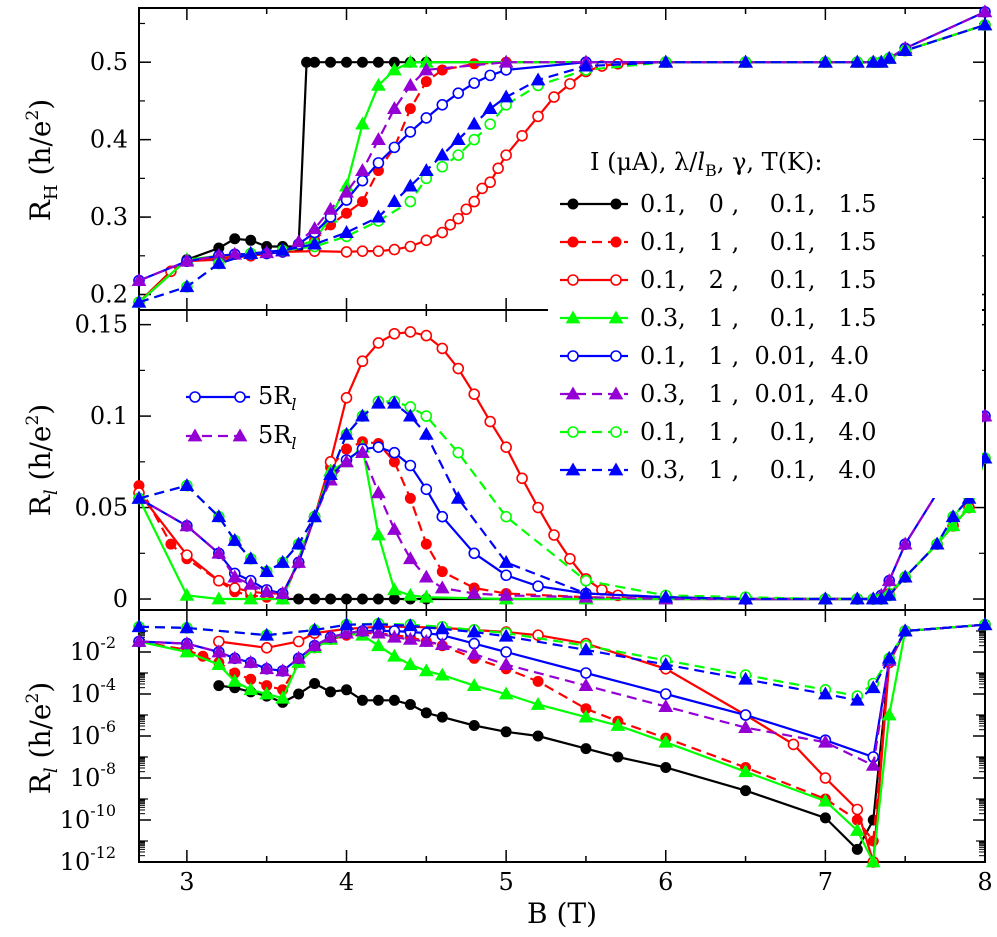  What do you see at coordinates (458, 452) in the screenshot?
I see `panel1-series-6-point` at bounding box center [458, 452].